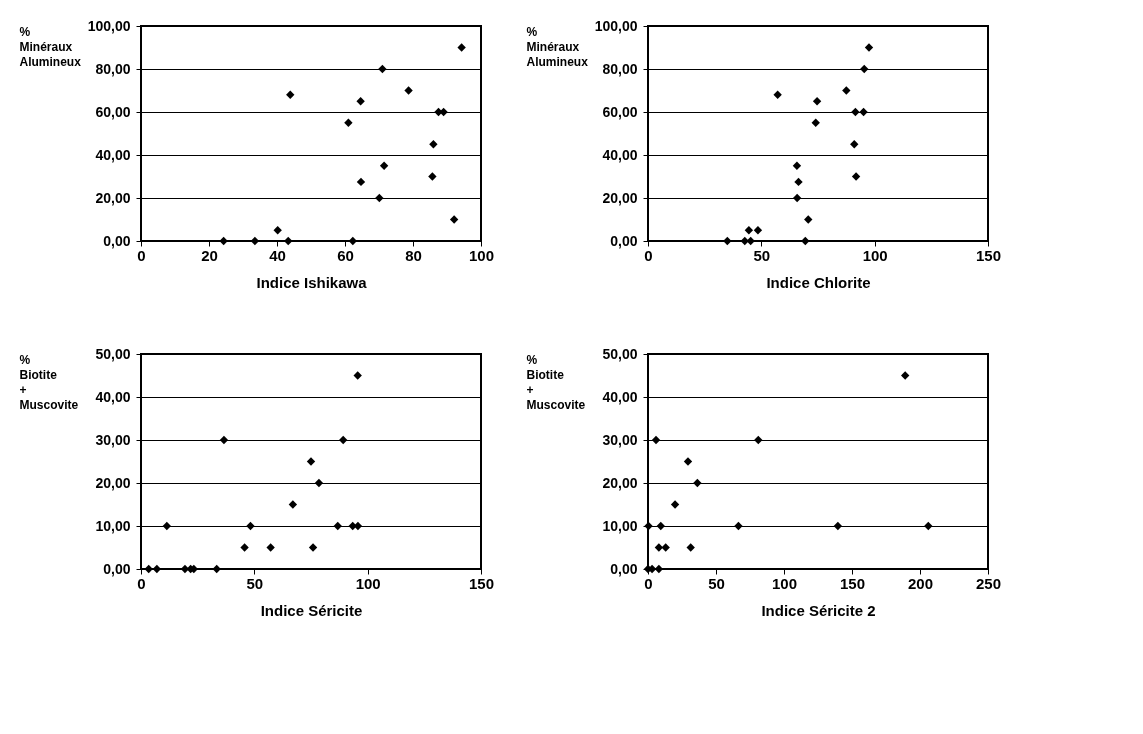 This screenshot has width=1143, height=734. Describe the element at coordinates (277, 255) in the screenshot. I see `x-tick-label: 40` at that location.